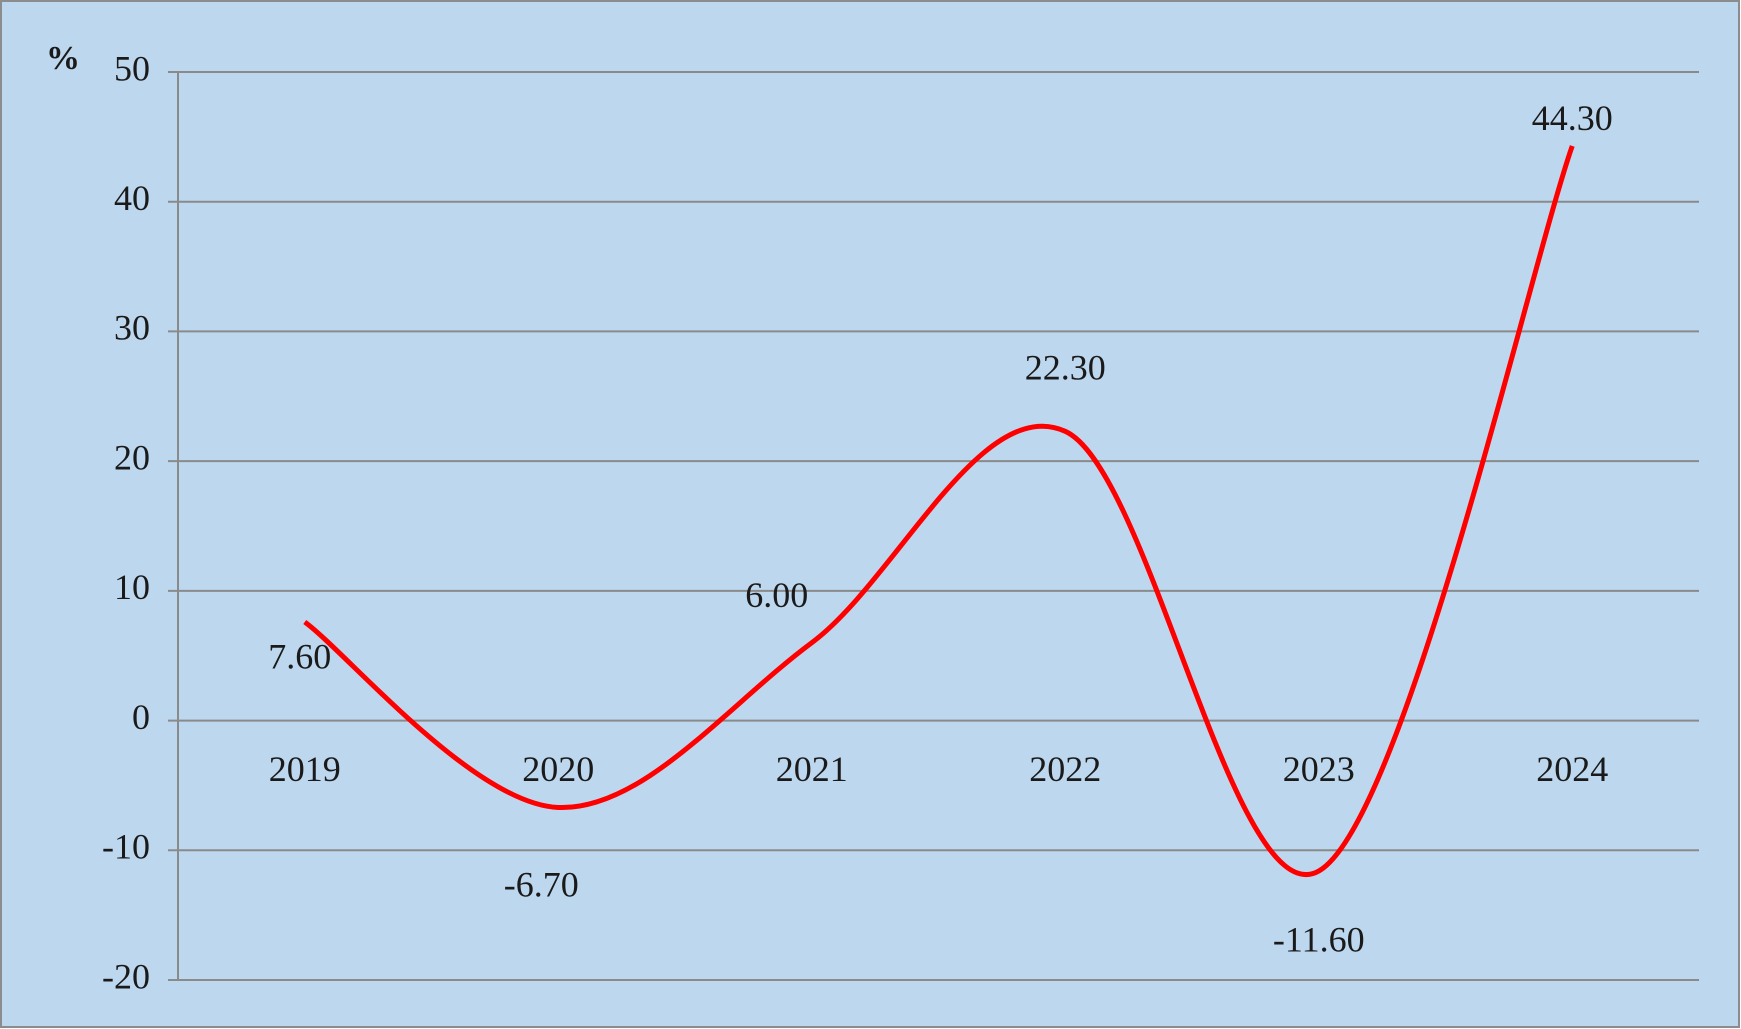  I want to click on x-tick-label: 2019, so click(305, 769).